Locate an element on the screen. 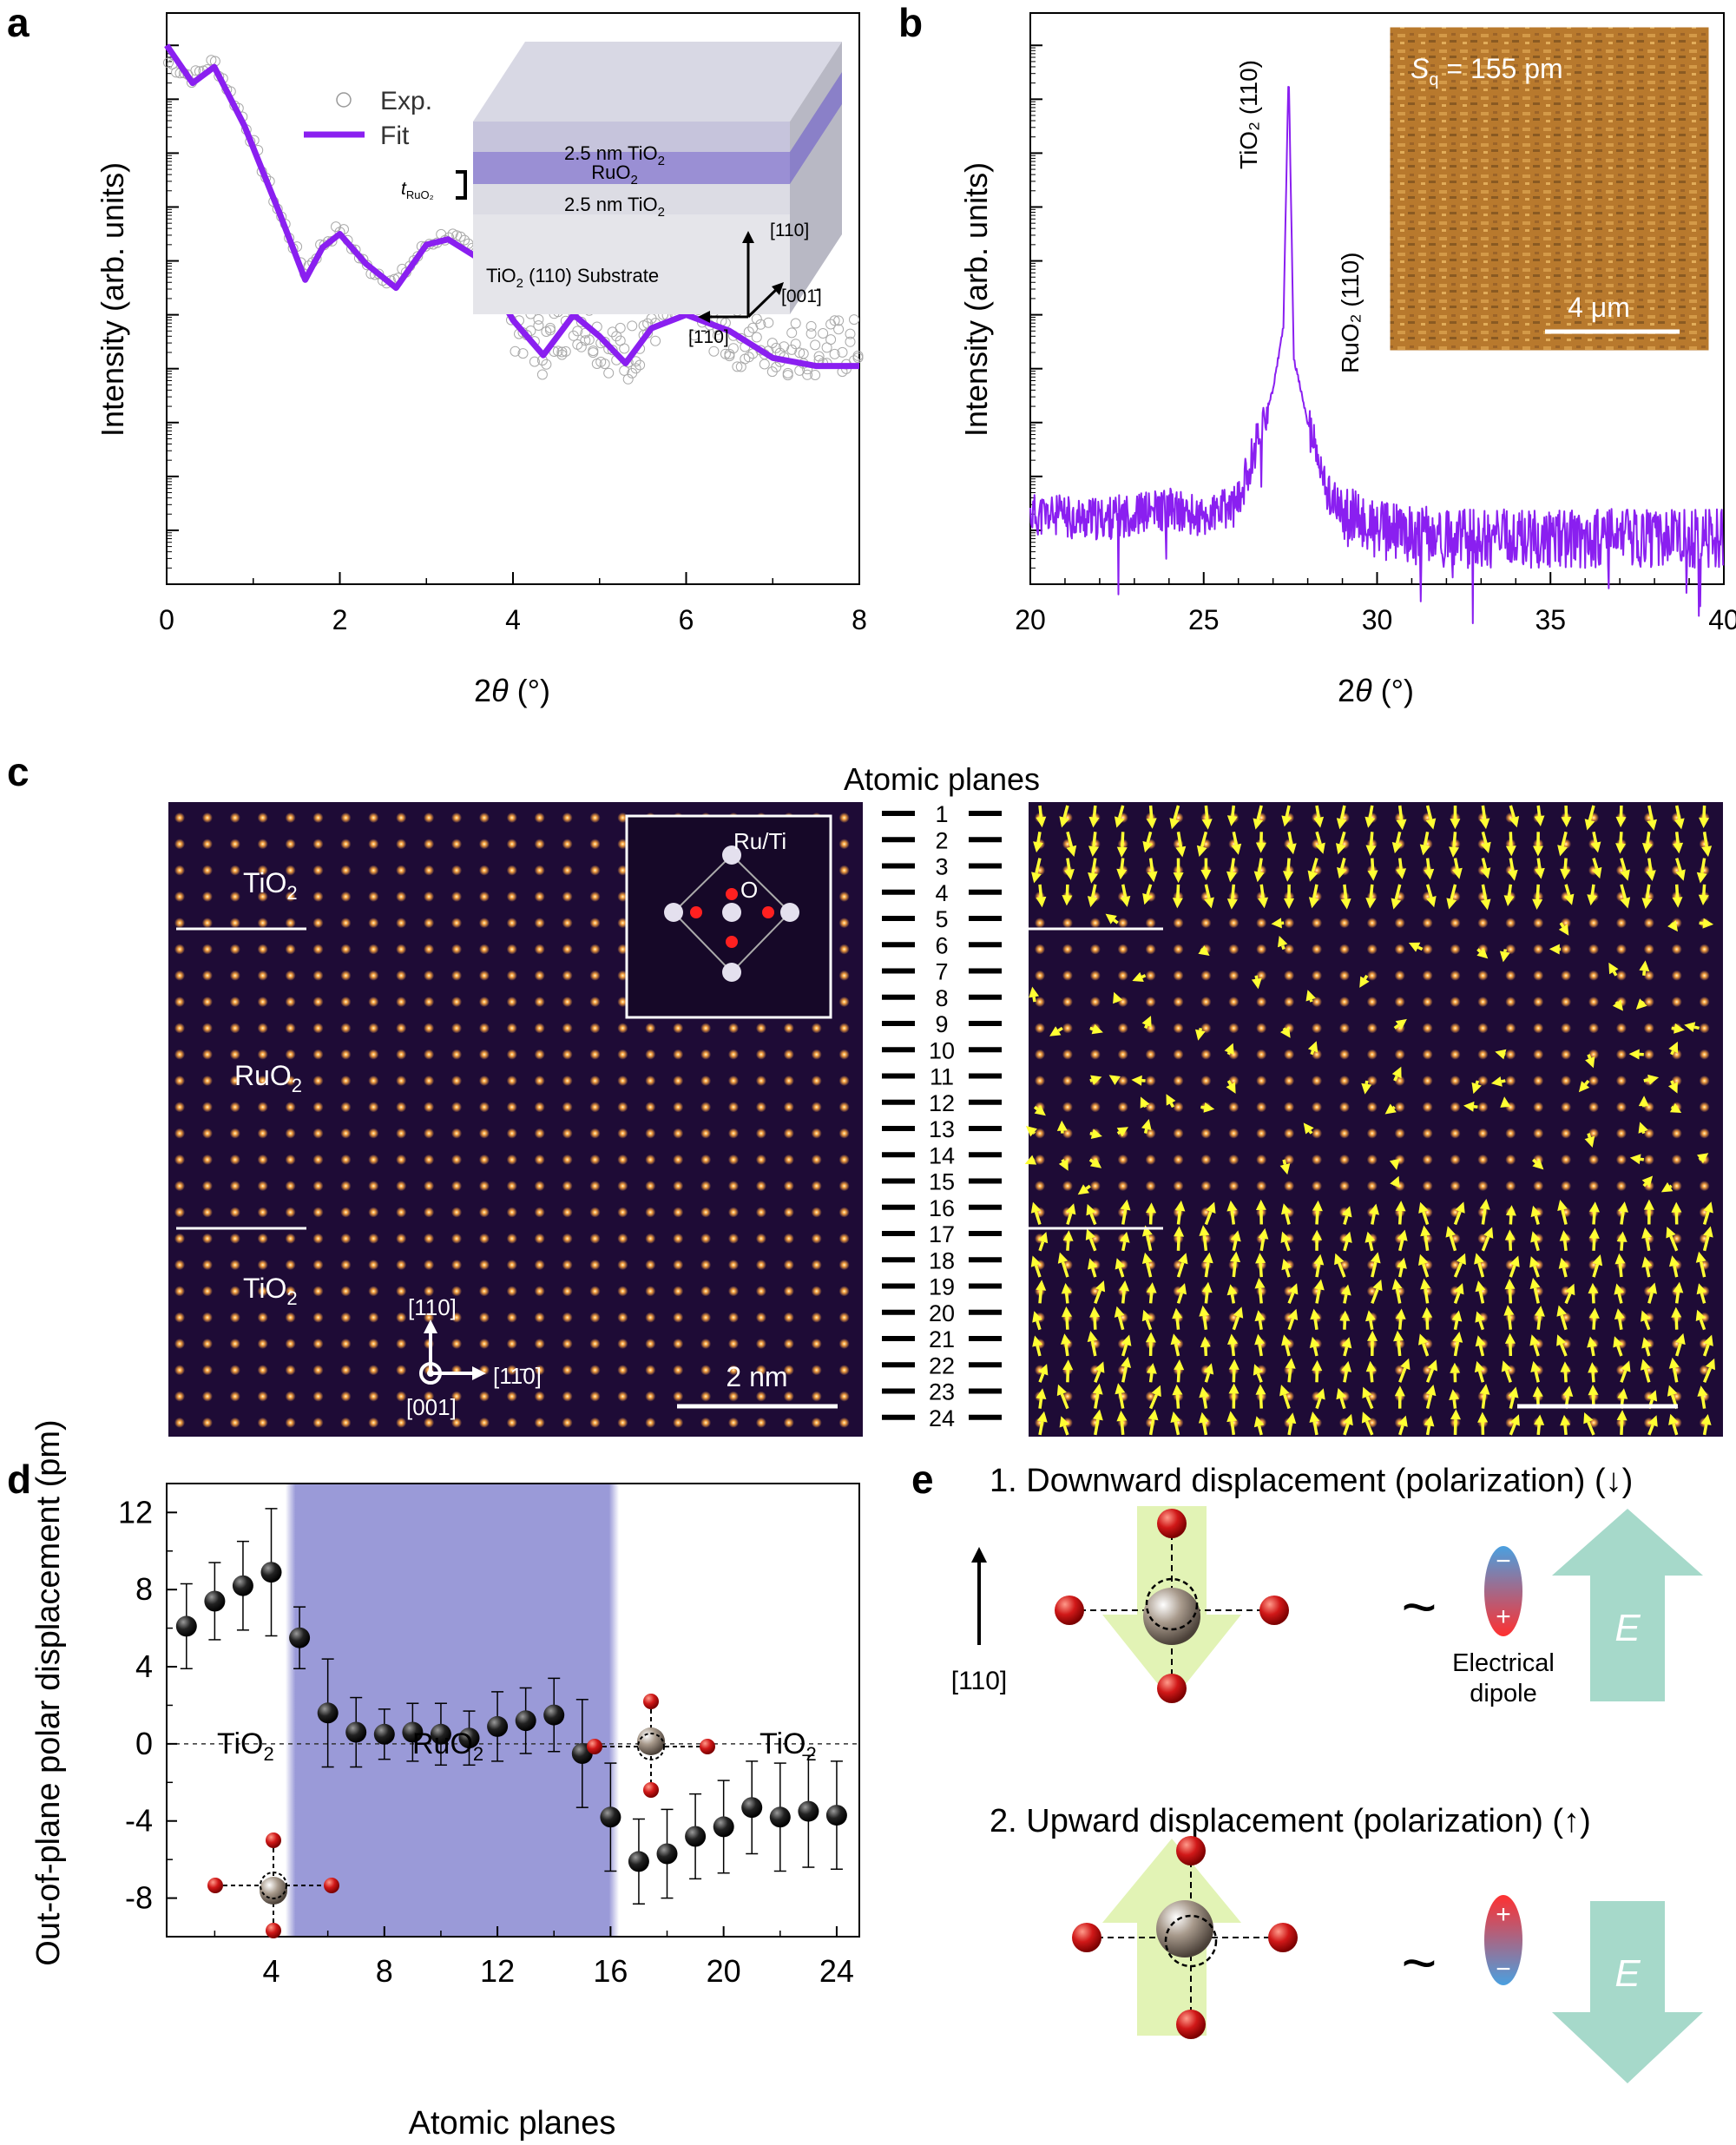 This screenshot has width=1736, height=2145. x-tick-label: 20 is located at coordinates (724, 1971).